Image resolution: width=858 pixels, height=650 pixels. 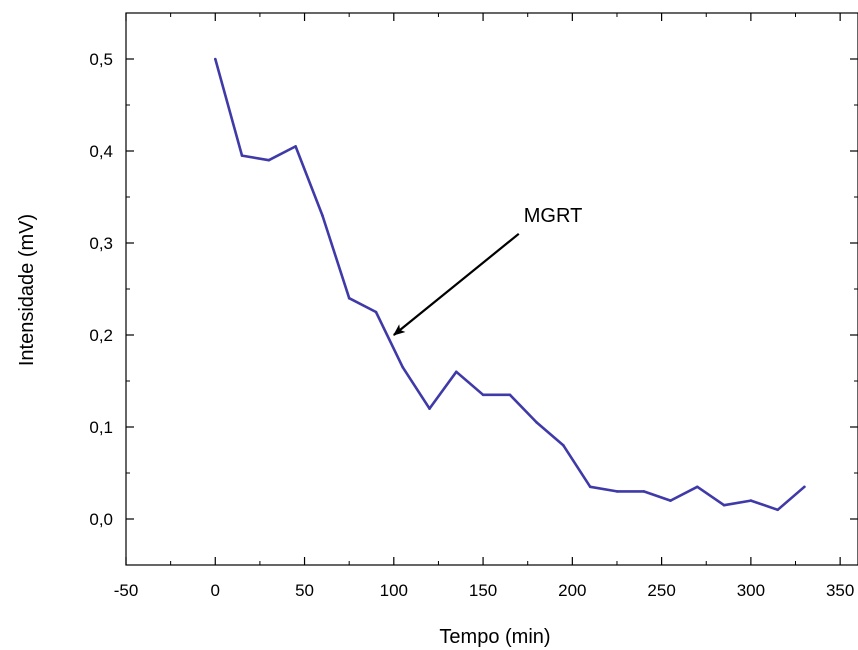 I want to click on x-tick-label: 350, so click(x=840, y=590).